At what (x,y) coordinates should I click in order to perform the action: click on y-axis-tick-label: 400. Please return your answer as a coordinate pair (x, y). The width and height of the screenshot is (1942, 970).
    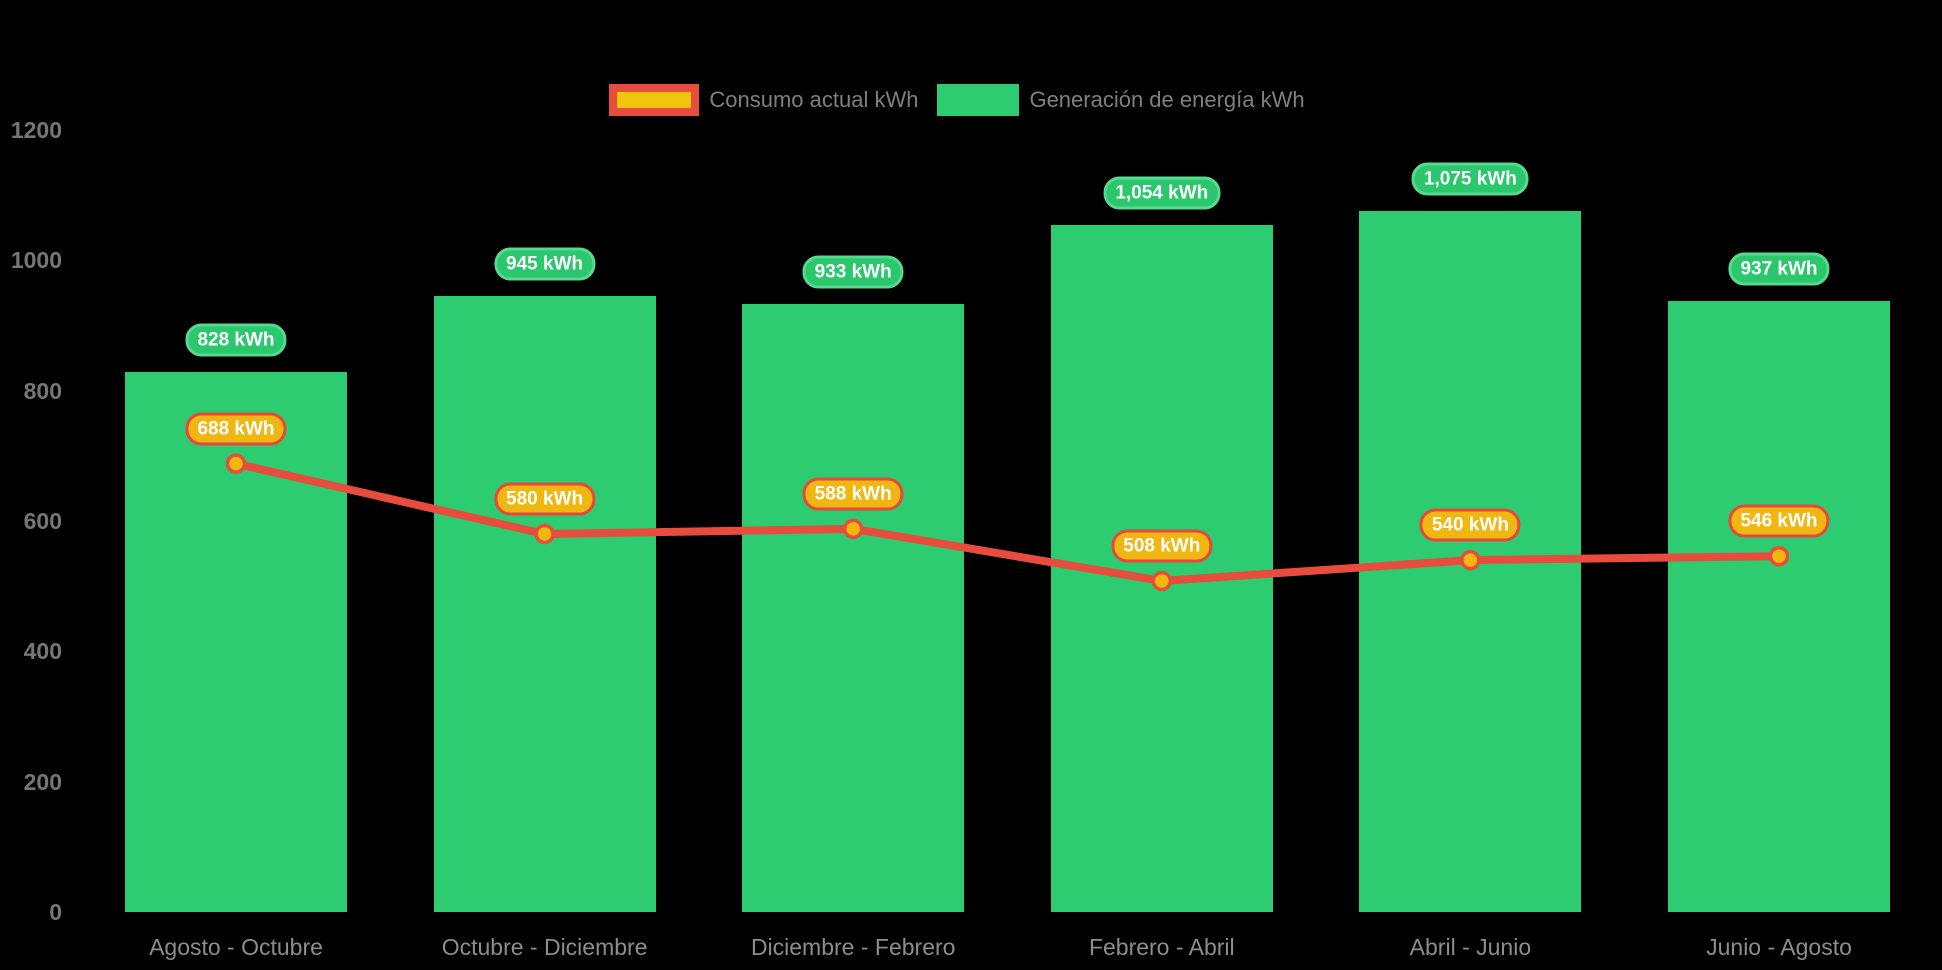
    Looking at the image, I should click on (42, 651).